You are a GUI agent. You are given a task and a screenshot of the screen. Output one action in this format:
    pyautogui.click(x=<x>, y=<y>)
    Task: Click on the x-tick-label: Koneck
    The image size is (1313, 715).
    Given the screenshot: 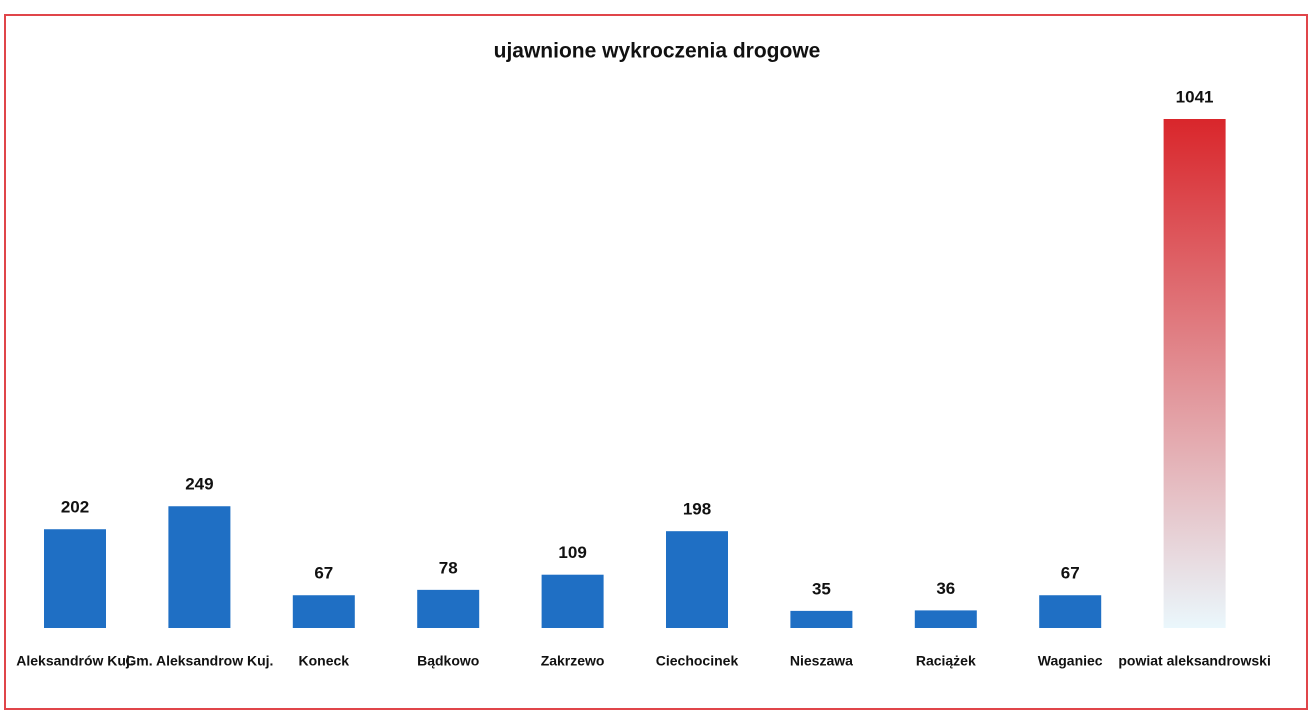 What is the action you would take?
    pyautogui.click(x=324, y=661)
    